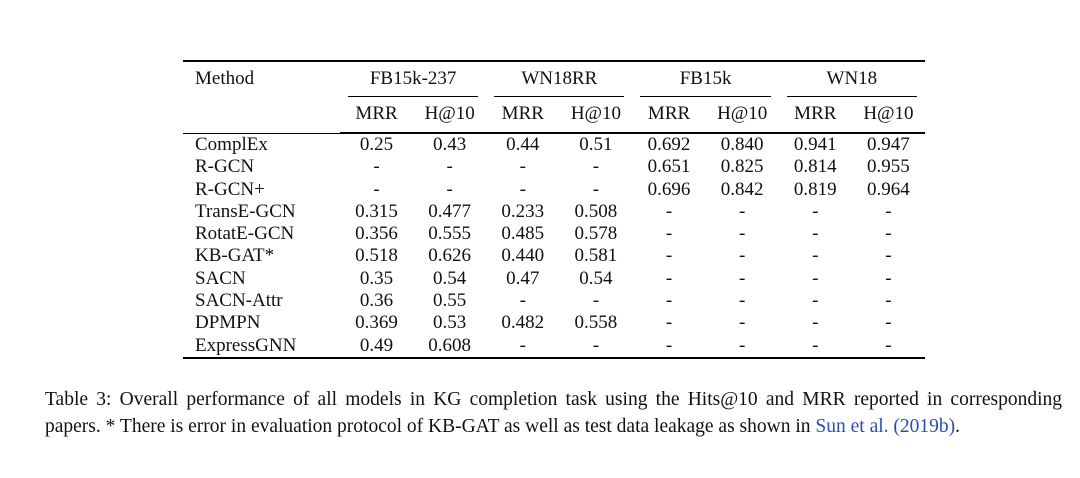 The image size is (1080, 478). What do you see at coordinates (554, 323) in the screenshot?
I see `table-row: DPMPN 0.369 0.53 0.482 0.558 - - - -` at bounding box center [554, 323].